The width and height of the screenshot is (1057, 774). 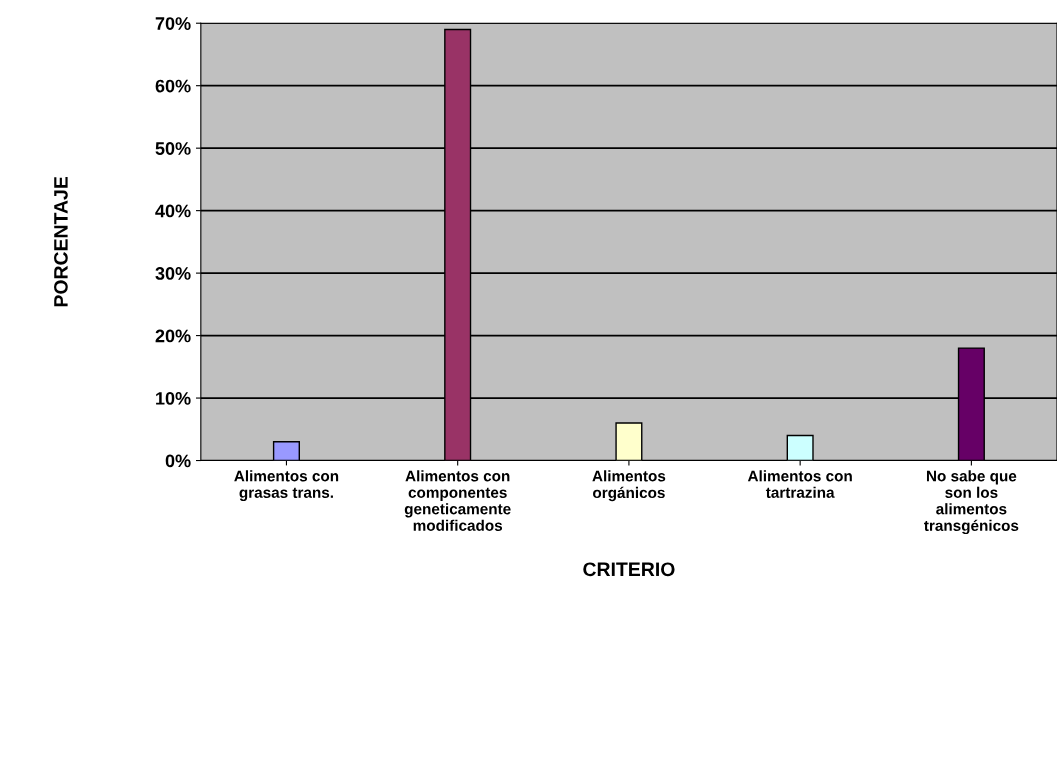 I want to click on y-tick-label: 10%, so click(x=173, y=398).